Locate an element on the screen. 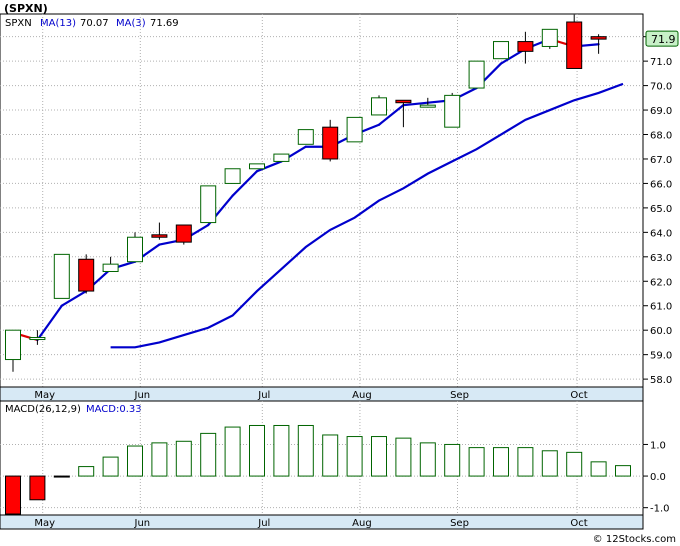 Image resolution: width=680 pixels, height=546 pixels. macd-y-axis: 1.0 0.0 -1.0 is located at coordinates (656, 477).